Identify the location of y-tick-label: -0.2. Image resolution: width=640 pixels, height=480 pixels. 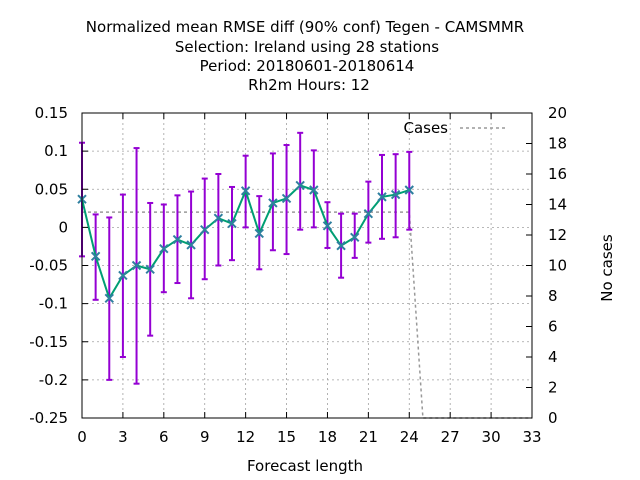
(53, 380).